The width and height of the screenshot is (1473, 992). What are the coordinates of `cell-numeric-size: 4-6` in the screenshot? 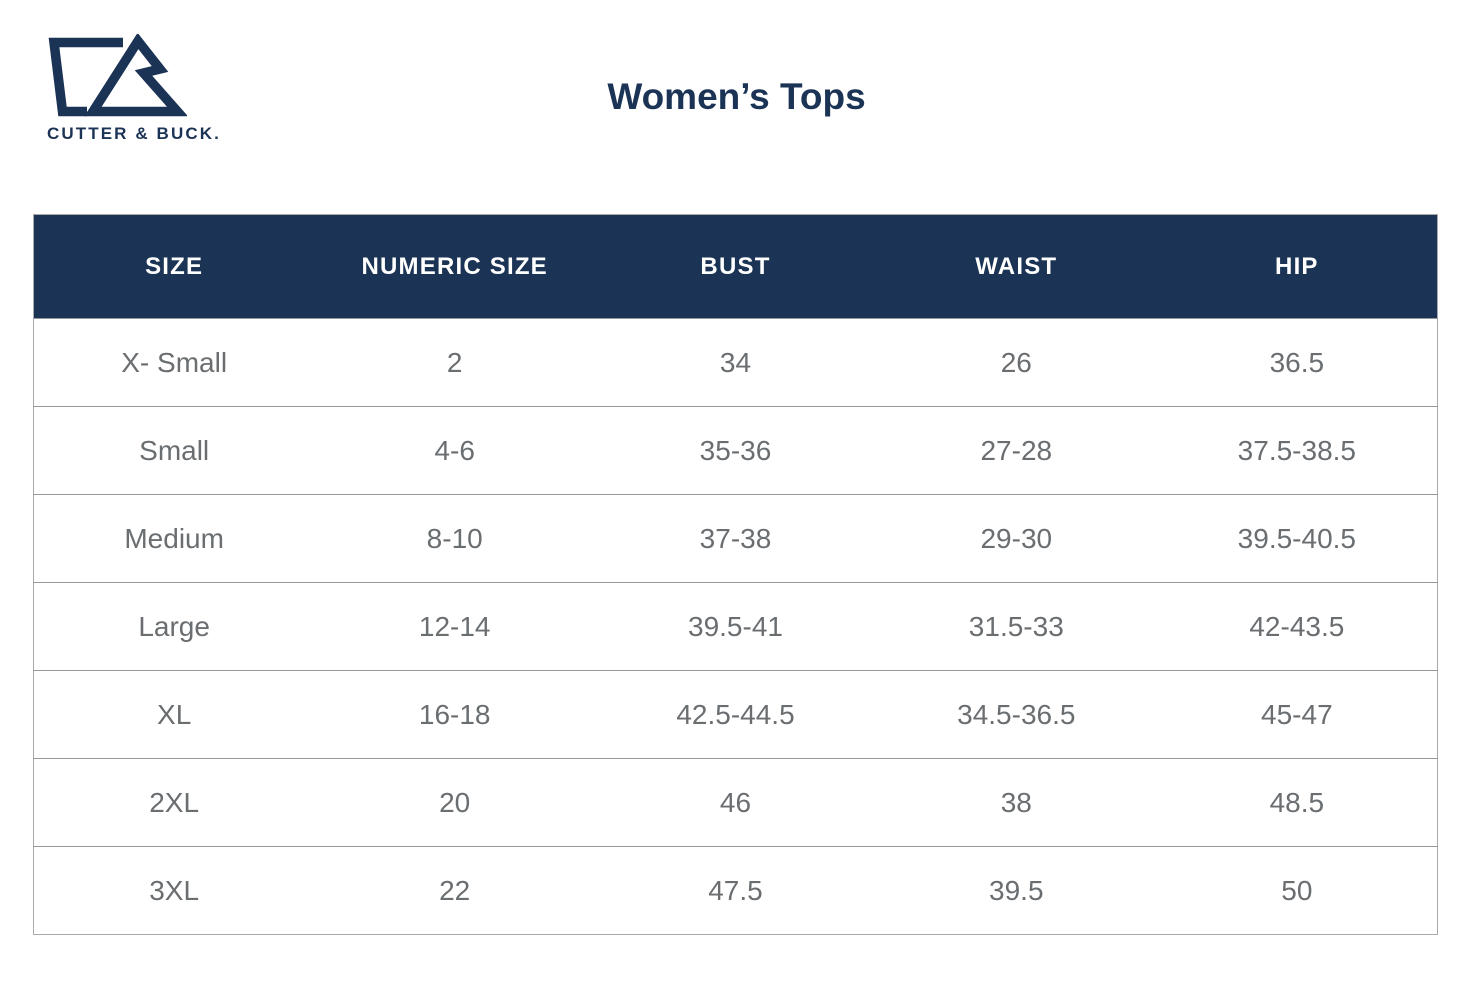 It's located at (455, 450).